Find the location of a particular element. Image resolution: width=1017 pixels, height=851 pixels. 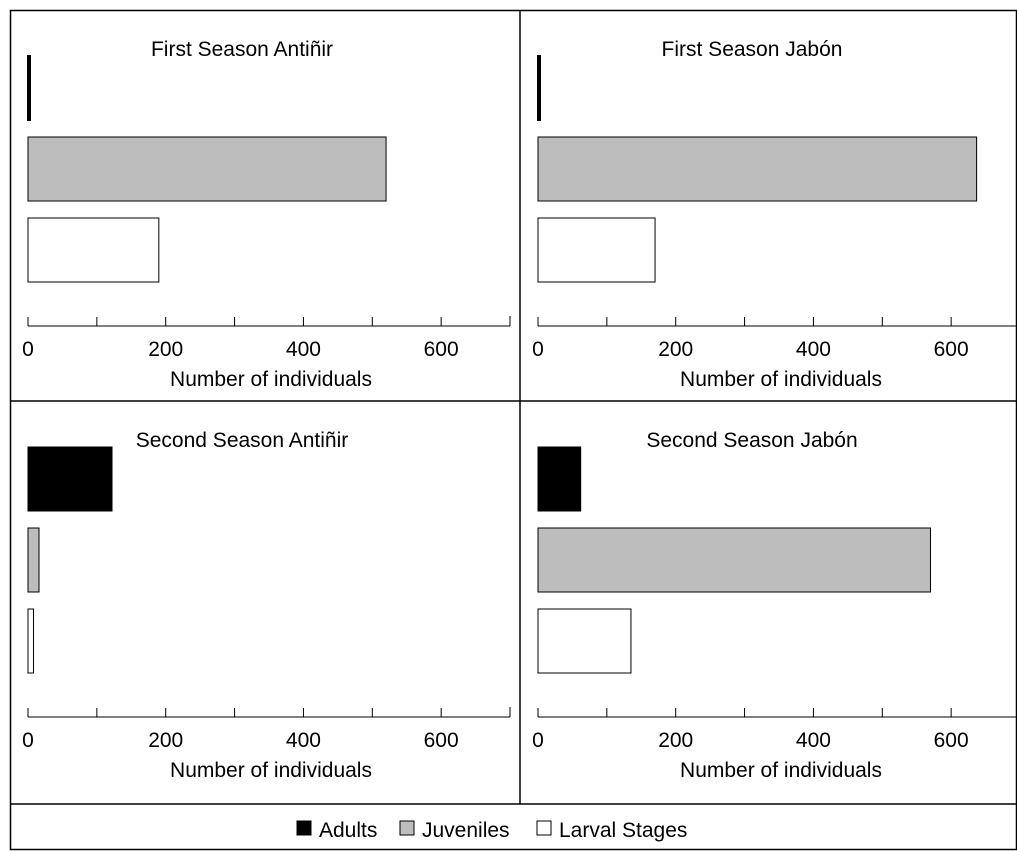

legend-swatch-juveniles is located at coordinates (407, 828).